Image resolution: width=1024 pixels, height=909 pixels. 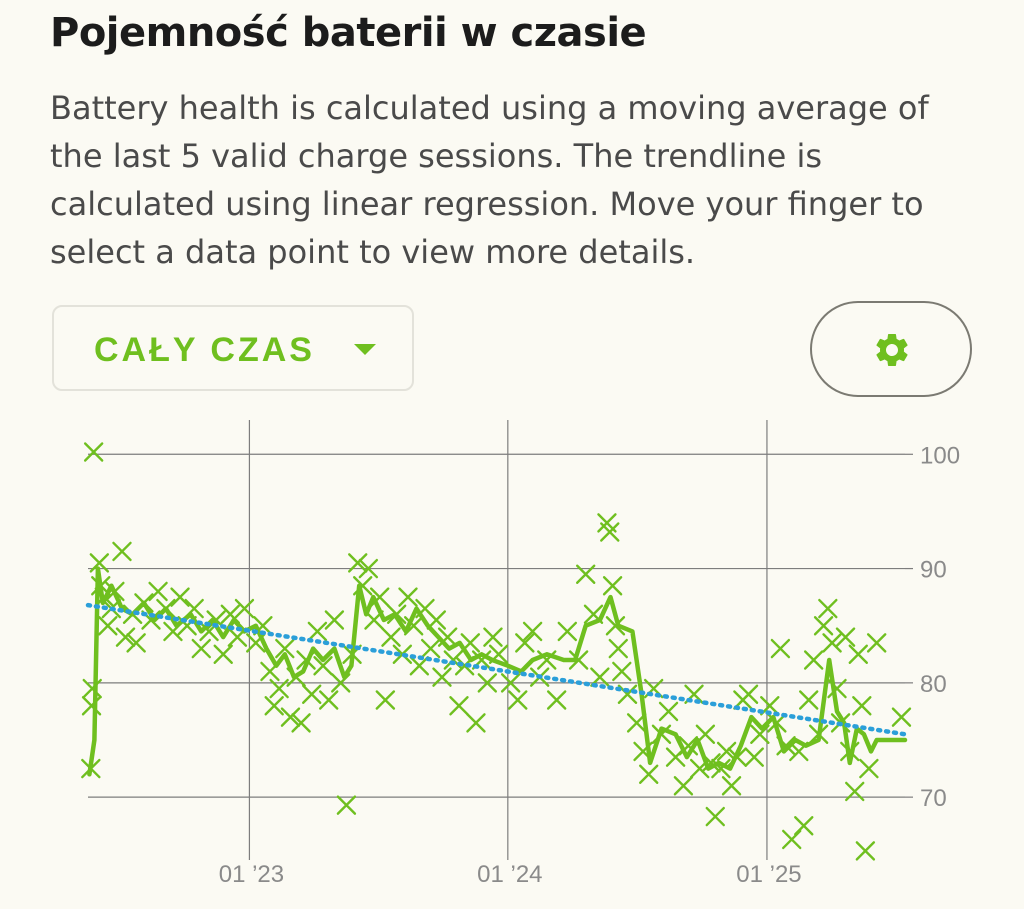 I want to click on chart-settings-button, so click(x=891, y=349).